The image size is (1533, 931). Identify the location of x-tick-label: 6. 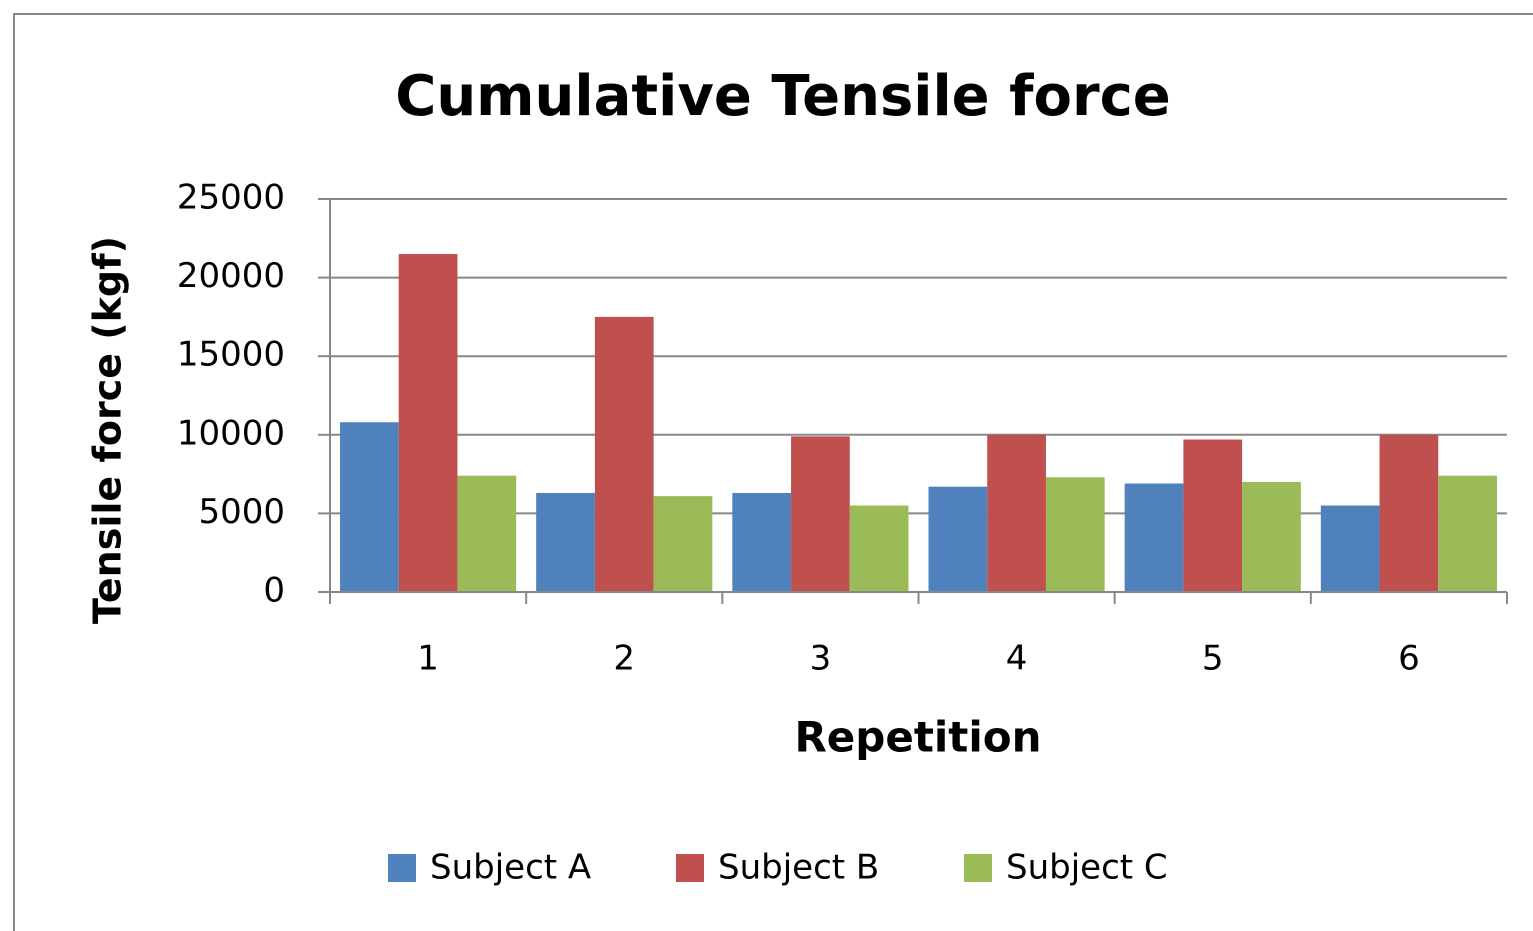
(1409, 659).